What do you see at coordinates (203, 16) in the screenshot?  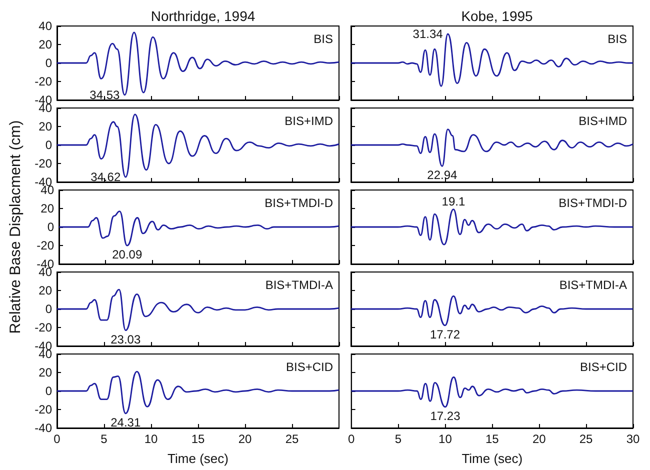 I see `chart-title: Northridge, 1994` at bounding box center [203, 16].